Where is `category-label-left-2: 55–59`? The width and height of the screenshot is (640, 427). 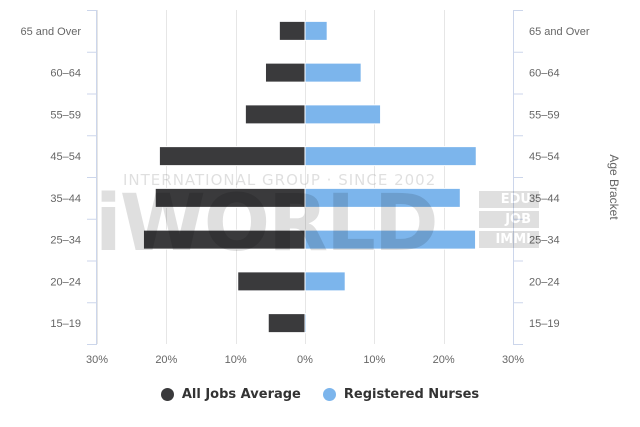 category-label-left-2: 55–59 is located at coordinates (65, 115).